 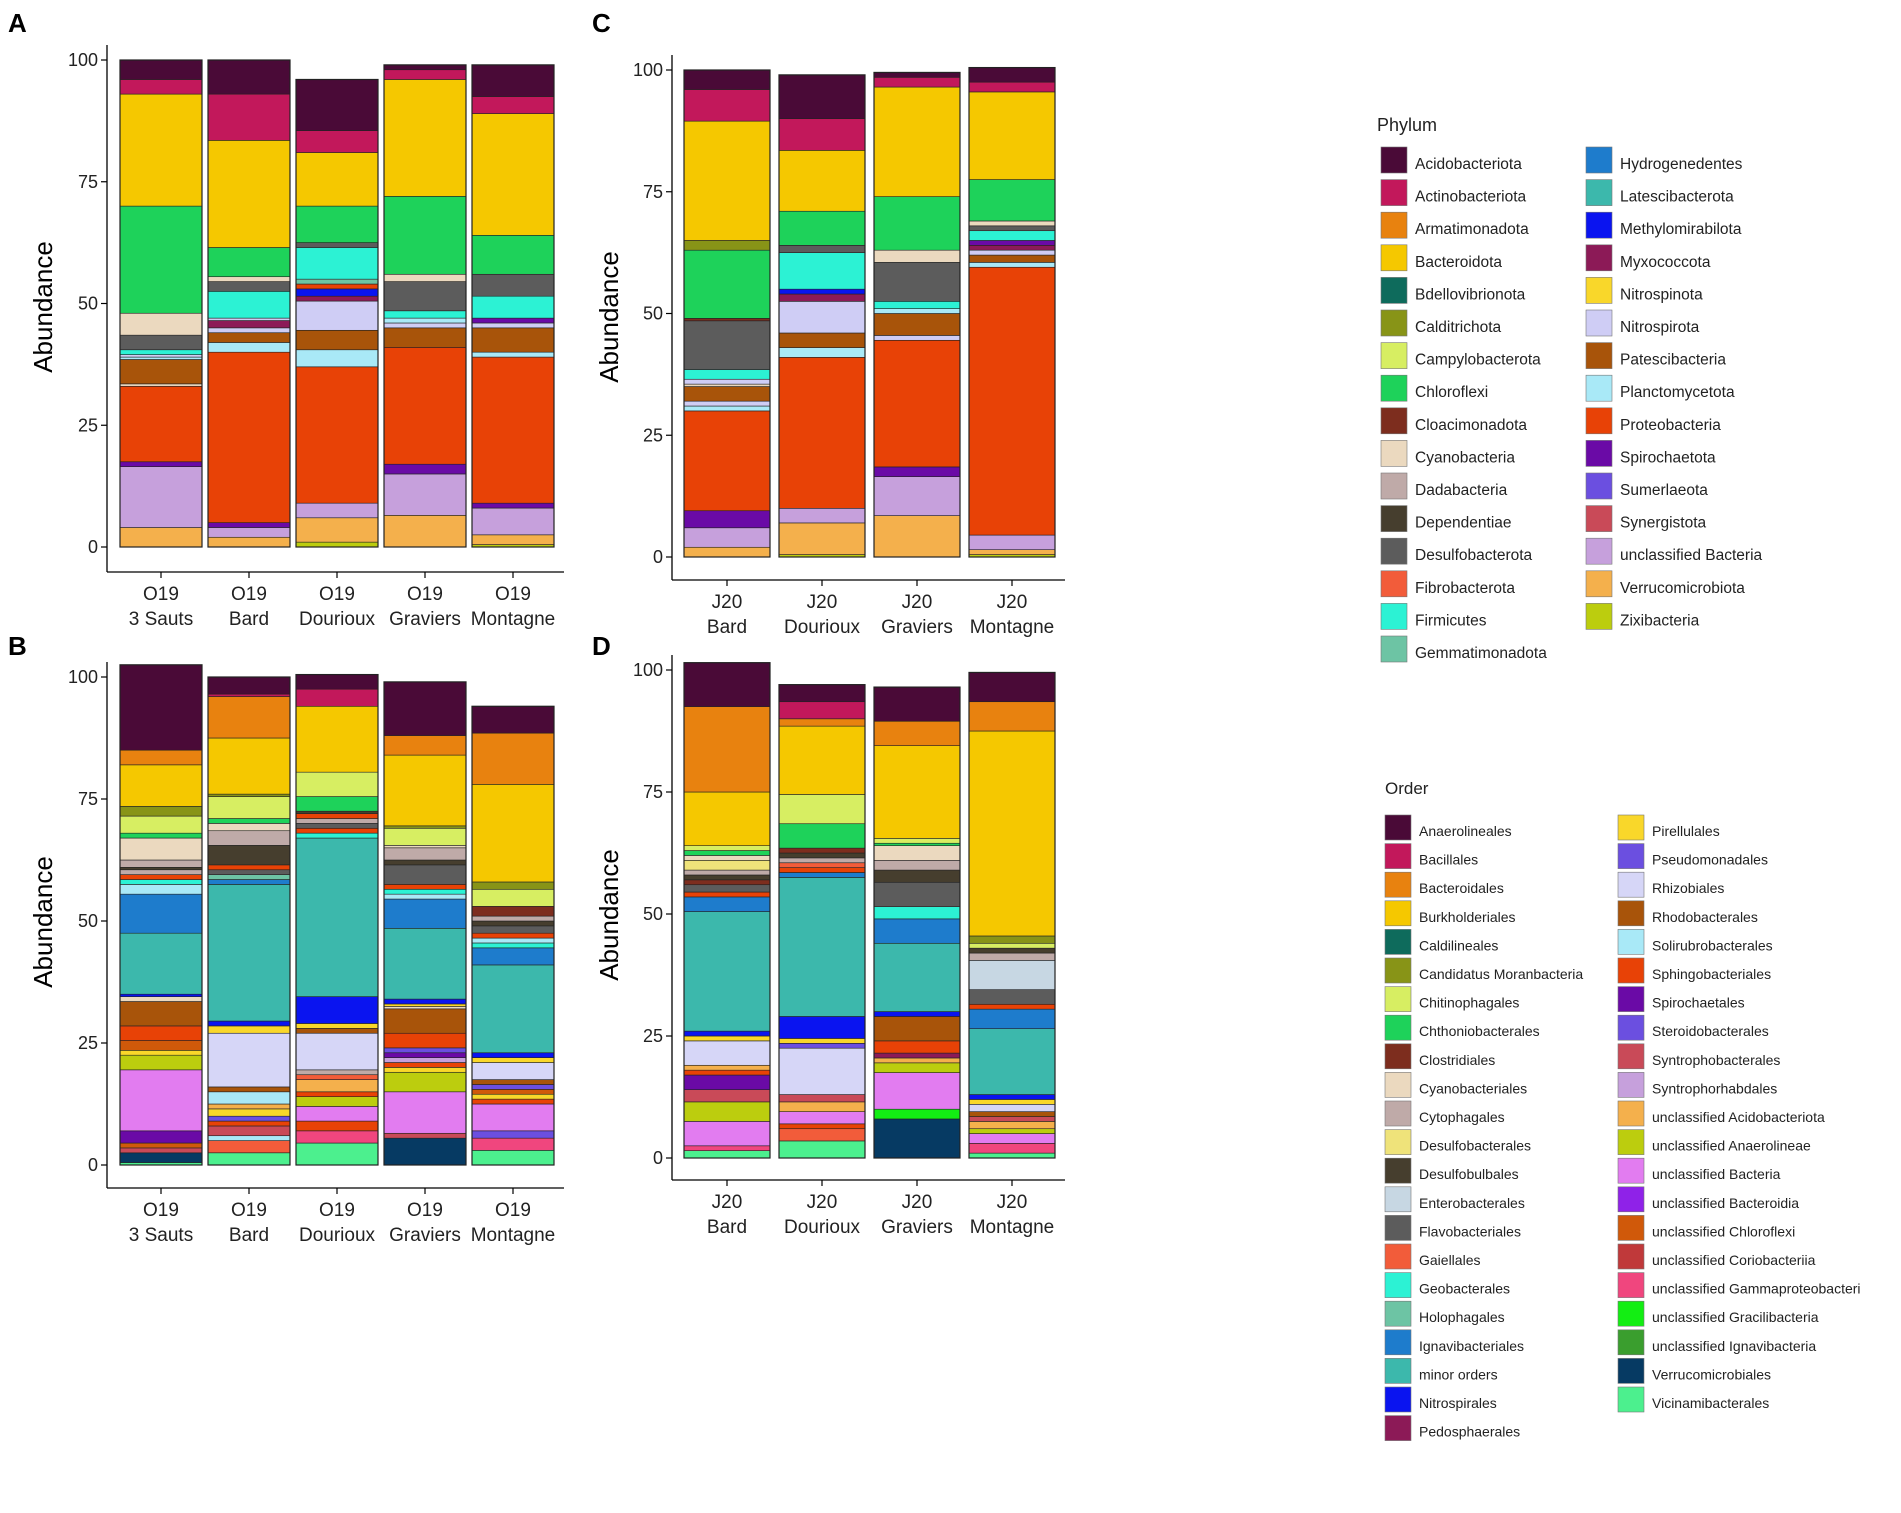 I want to click on legend-item-label: Firmicutes, so click(x=1451, y=620).